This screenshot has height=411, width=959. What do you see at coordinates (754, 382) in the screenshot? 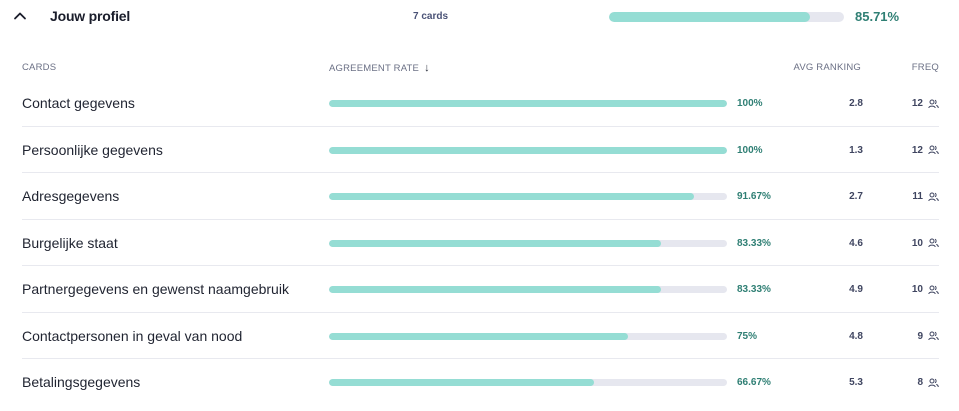
I see `agreement-rate: 66.67%` at bounding box center [754, 382].